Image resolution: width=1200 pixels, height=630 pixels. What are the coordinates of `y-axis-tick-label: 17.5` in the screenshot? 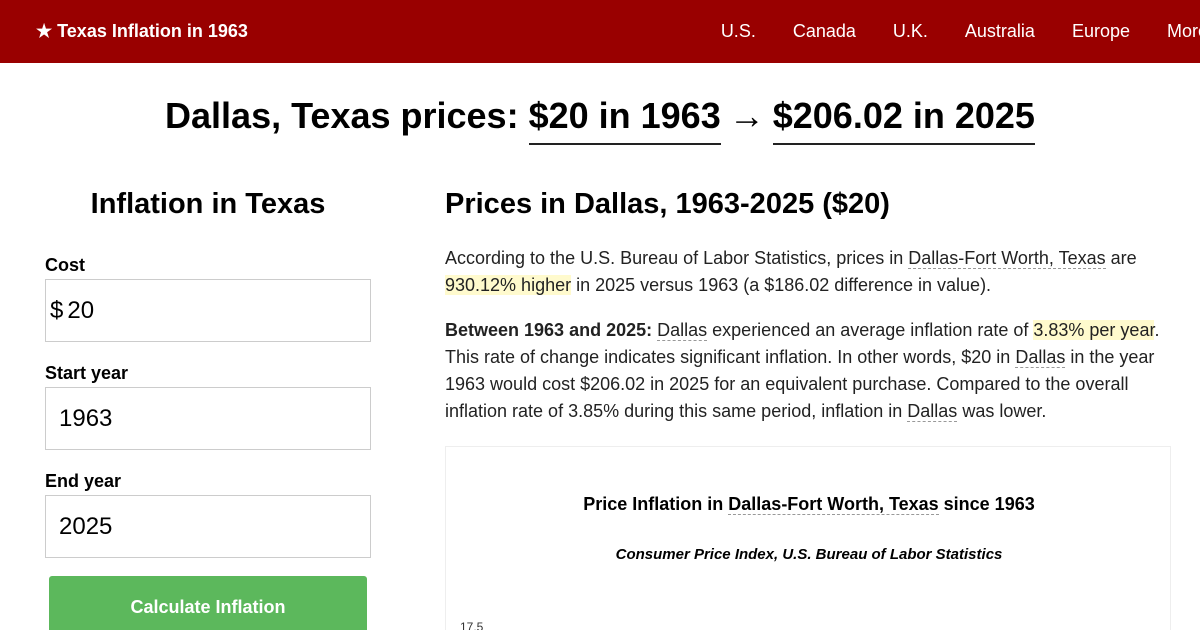 It's located at (472, 625).